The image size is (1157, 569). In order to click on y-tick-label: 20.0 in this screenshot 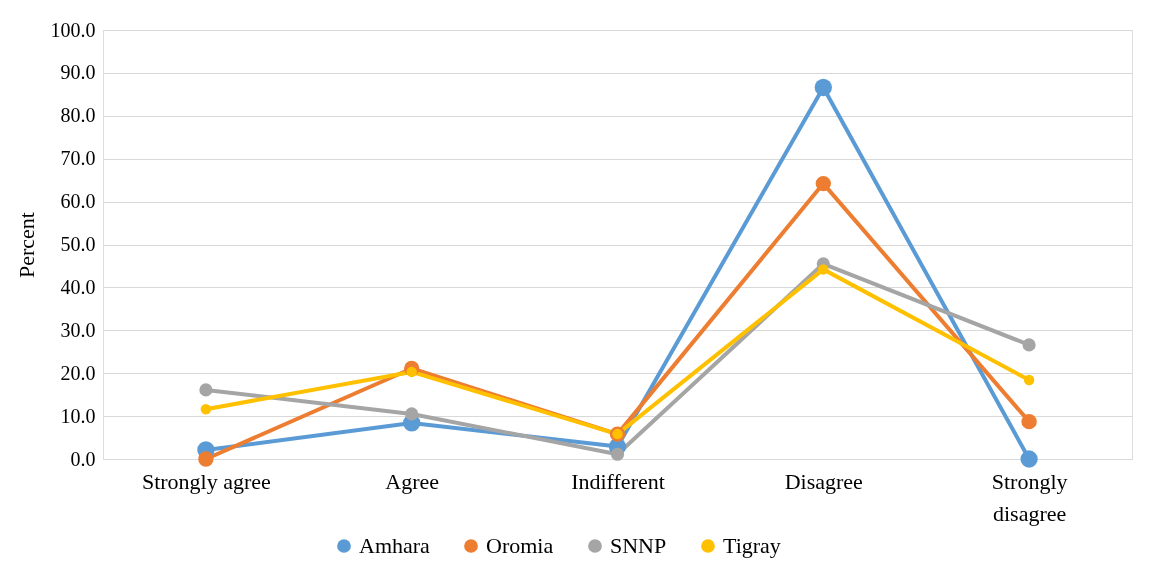, I will do `click(78, 372)`.